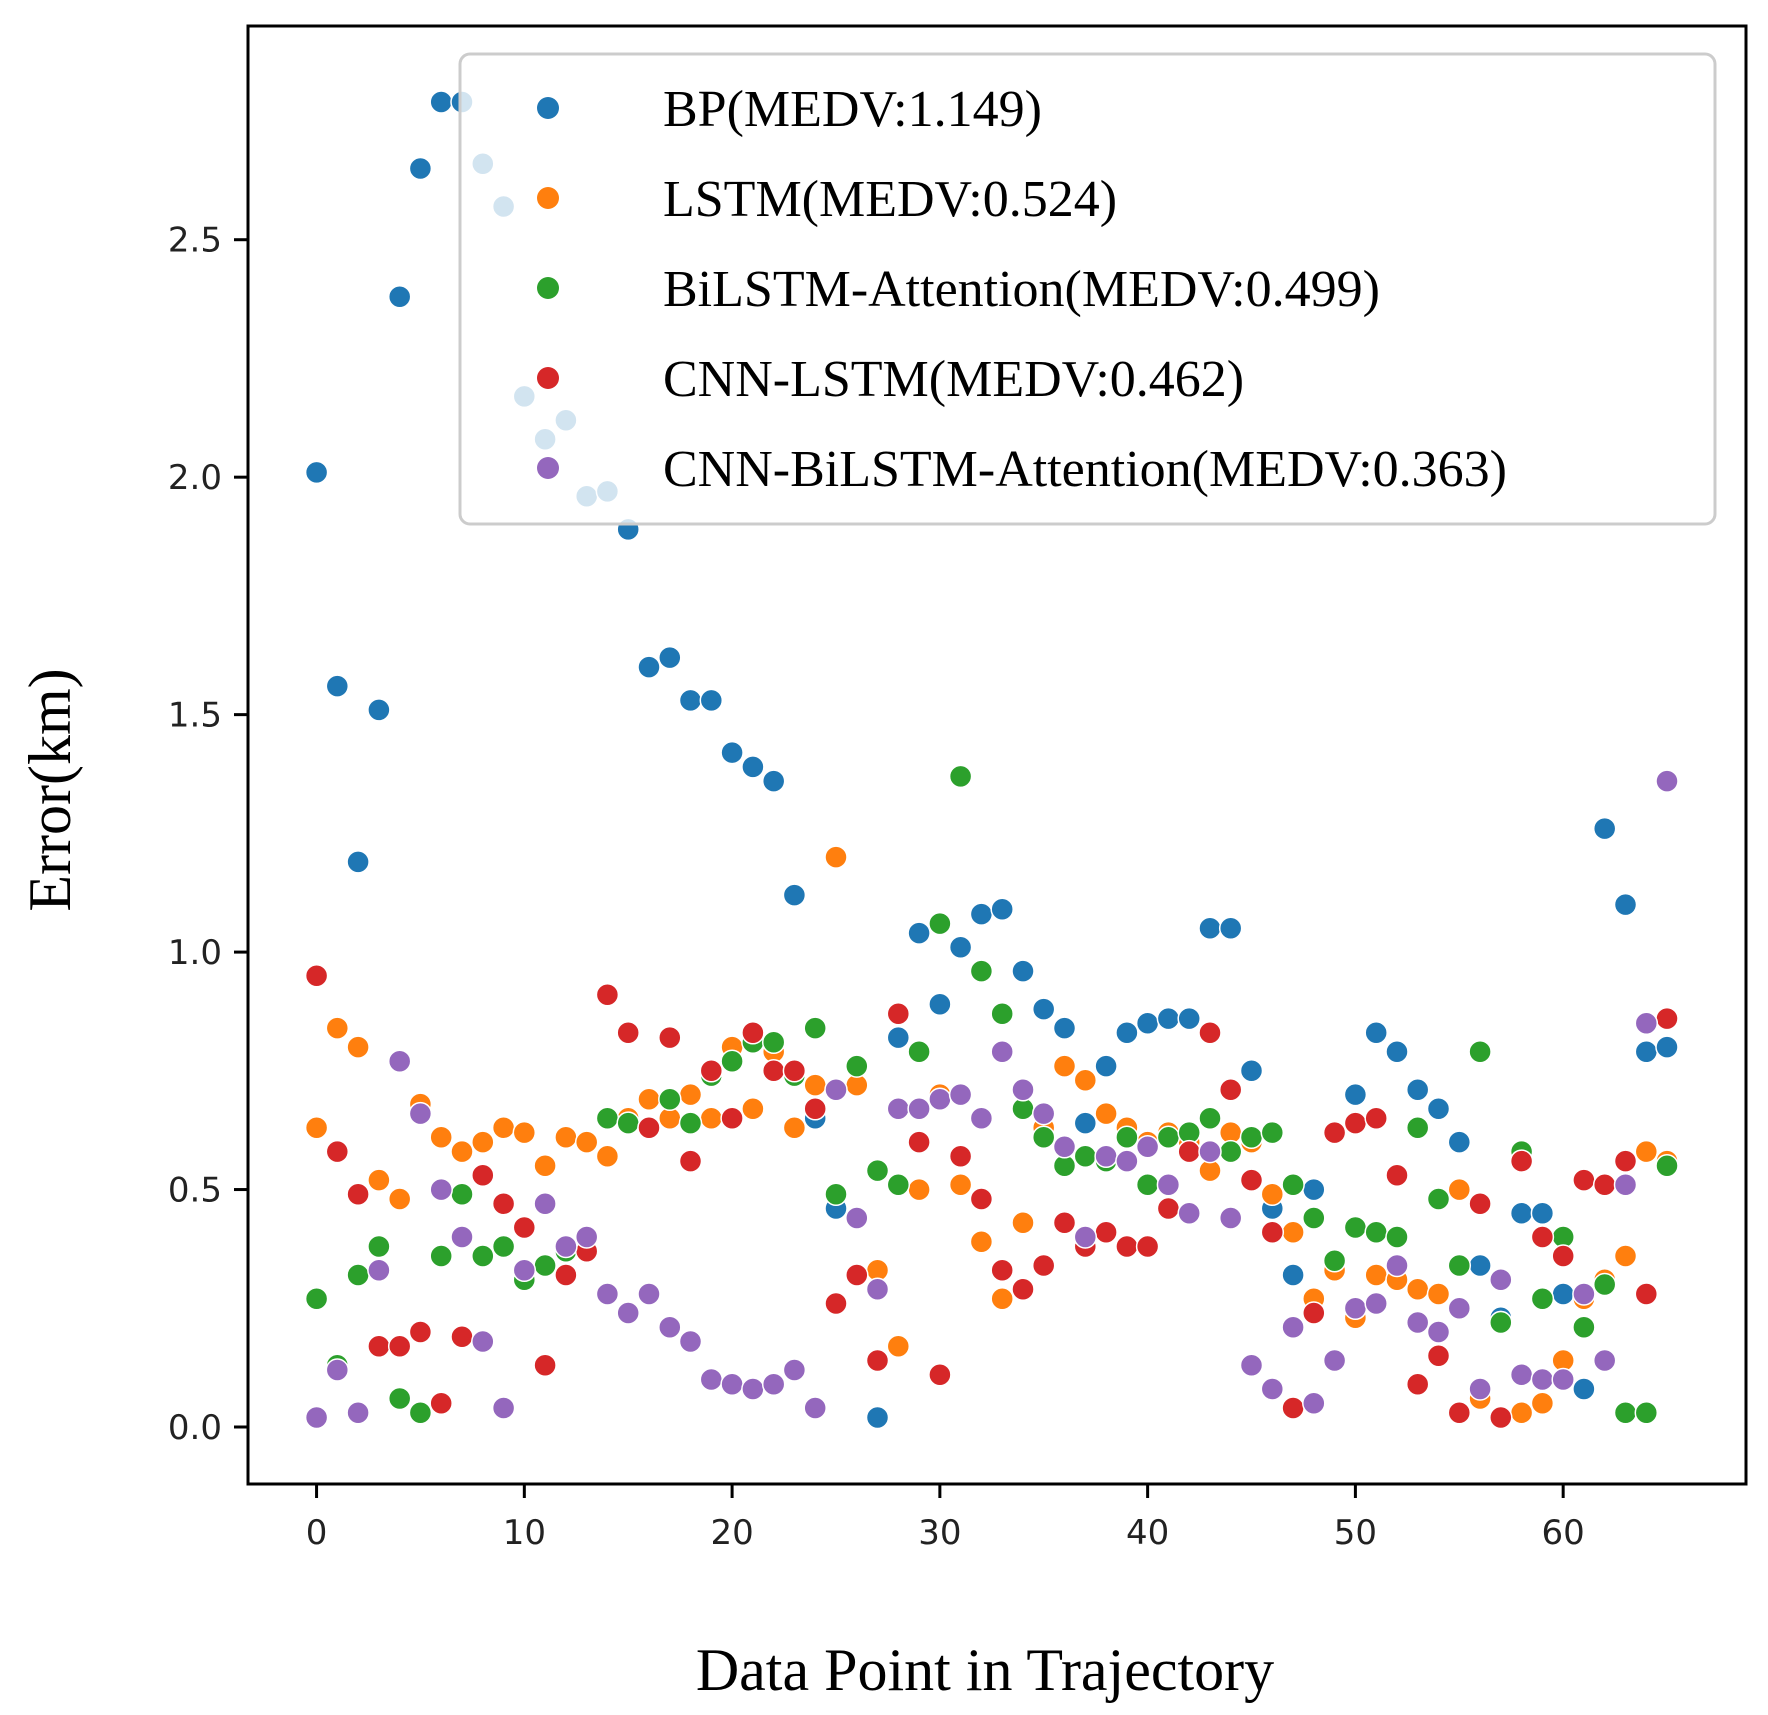  I want to click on x-tick-label: 0, so click(317, 1533).